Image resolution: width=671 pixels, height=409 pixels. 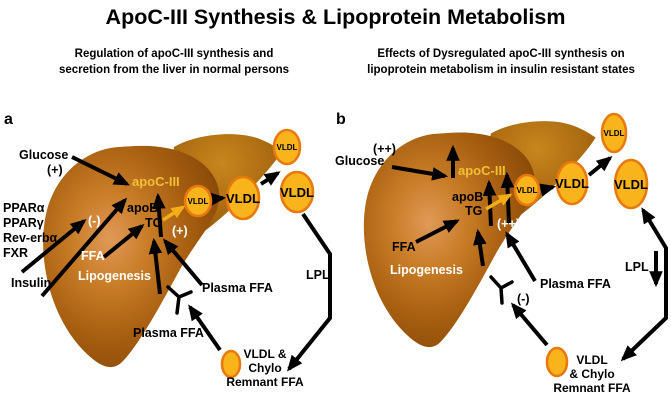 What do you see at coordinates (644, 284) in the screenshot?
I see `arrow-impaired-lpl-pathway` at bounding box center [644, 284].